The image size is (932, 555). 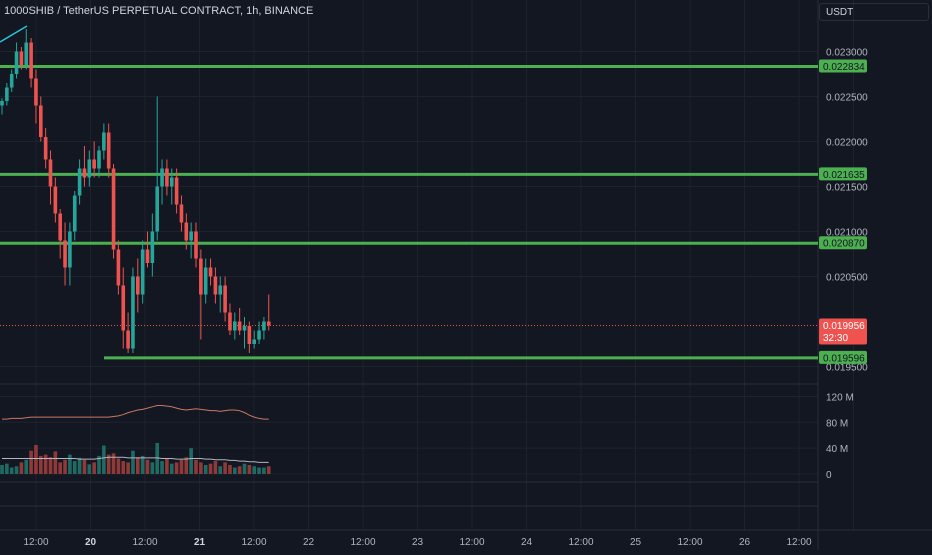 What do you see at coordinates (14, 34) in the screenshot?
I see `trend-line` at bounding box center [14, 34].